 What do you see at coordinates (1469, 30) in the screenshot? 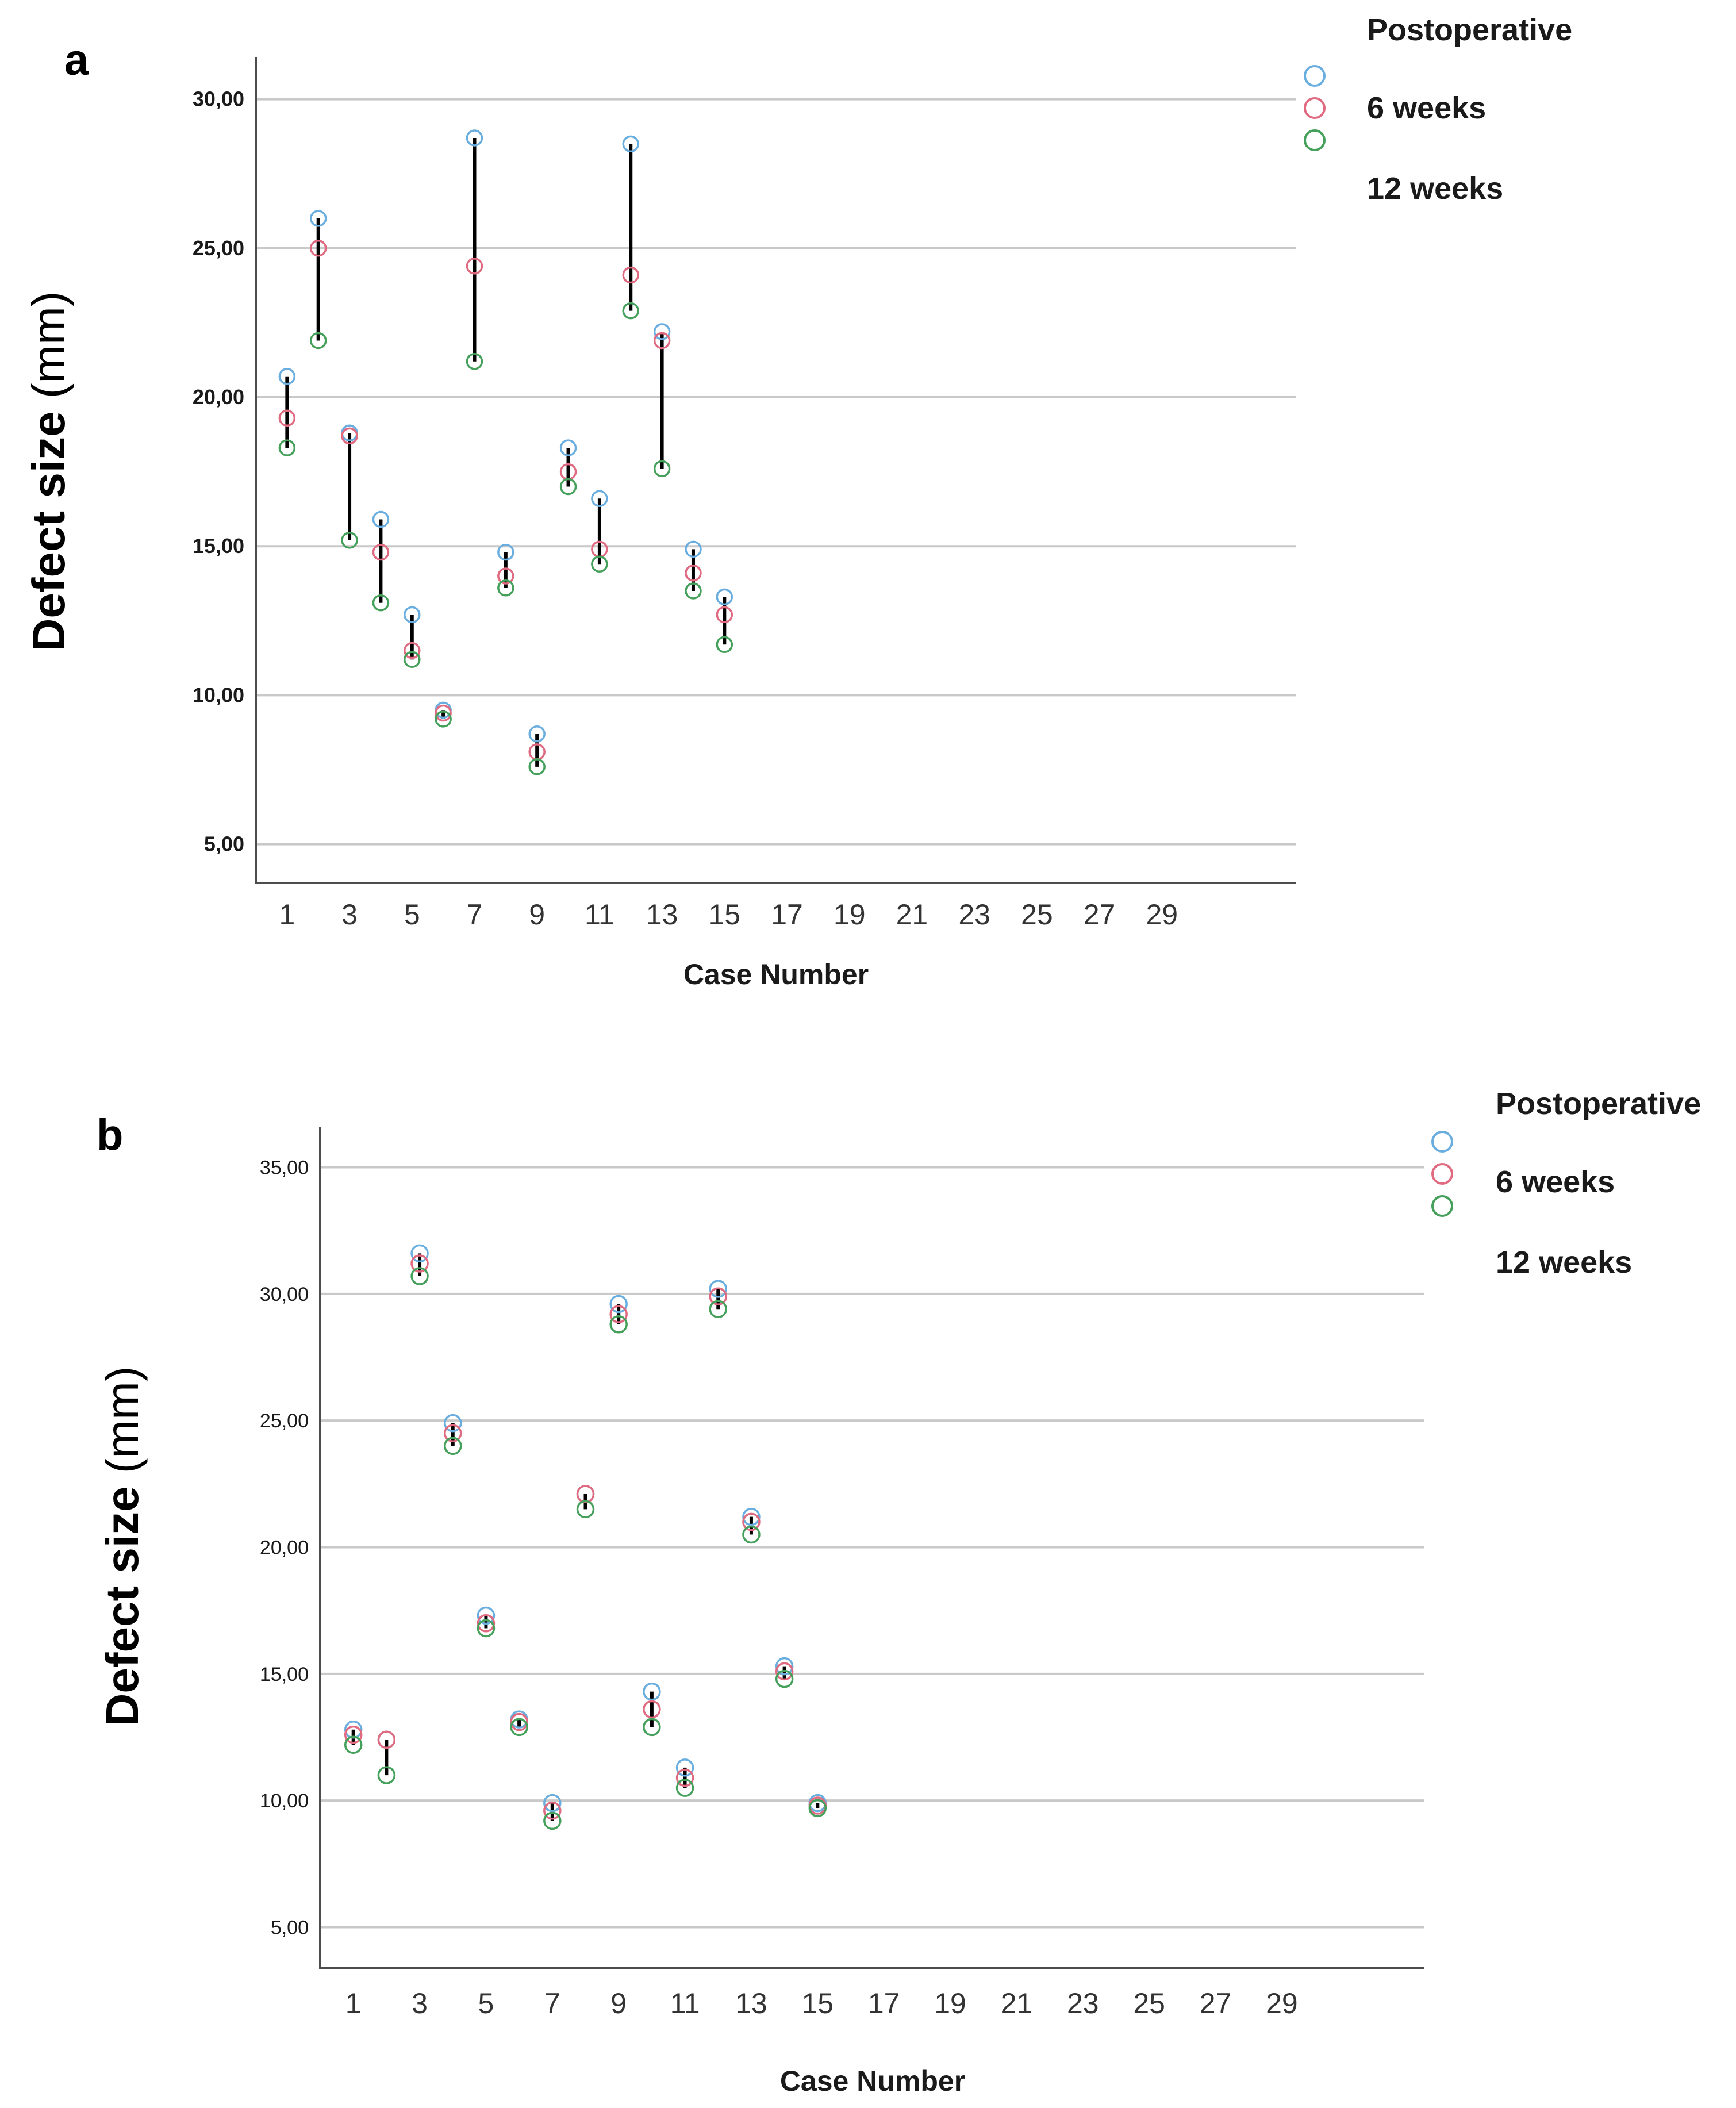
I see `panel-a-legend-label-postoperative: Postoperative` at bounding box center [1469, 30].